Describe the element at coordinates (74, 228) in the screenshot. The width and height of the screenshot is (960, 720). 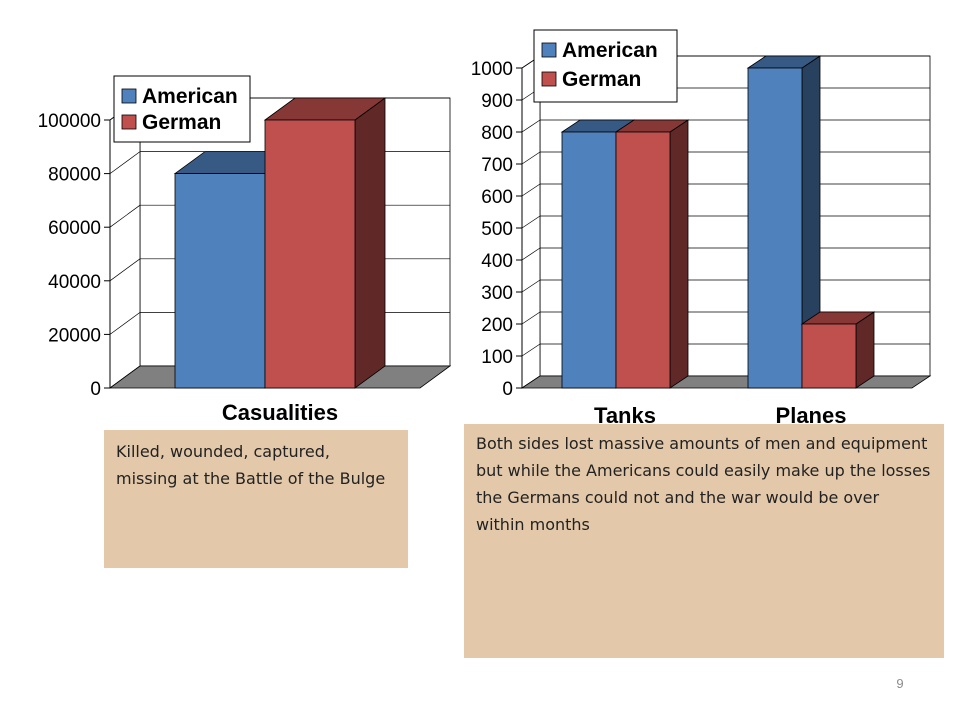
I see `y-tick-label: 60000` at that location.